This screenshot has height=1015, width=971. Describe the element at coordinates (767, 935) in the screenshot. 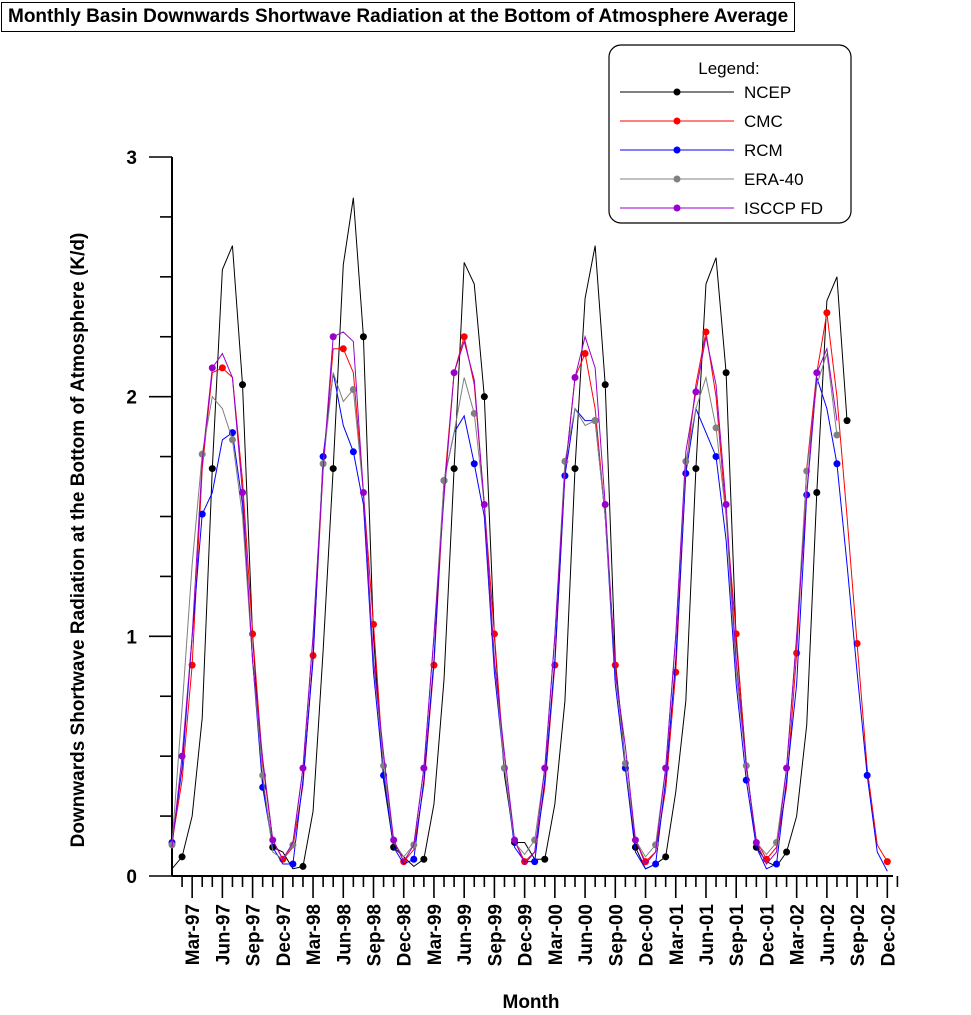

I see `x-tick-label: Dec-01` at that location.